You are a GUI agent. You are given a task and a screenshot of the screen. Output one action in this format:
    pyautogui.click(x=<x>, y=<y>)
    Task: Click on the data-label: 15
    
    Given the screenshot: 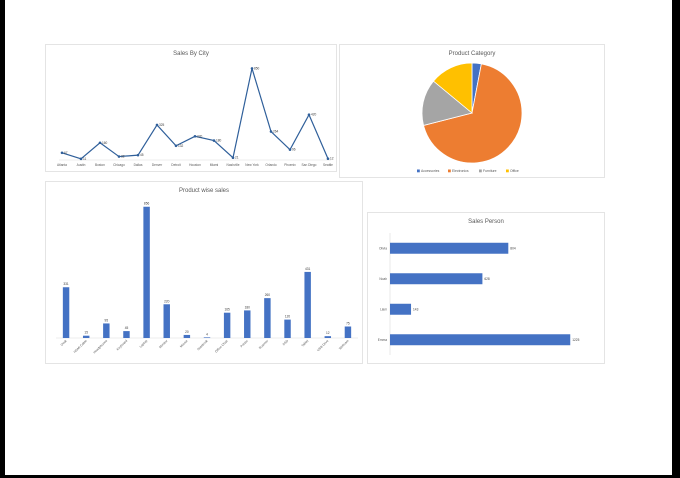 What is the action you would take?
    pyautogui.click(x=86, y=333)
    